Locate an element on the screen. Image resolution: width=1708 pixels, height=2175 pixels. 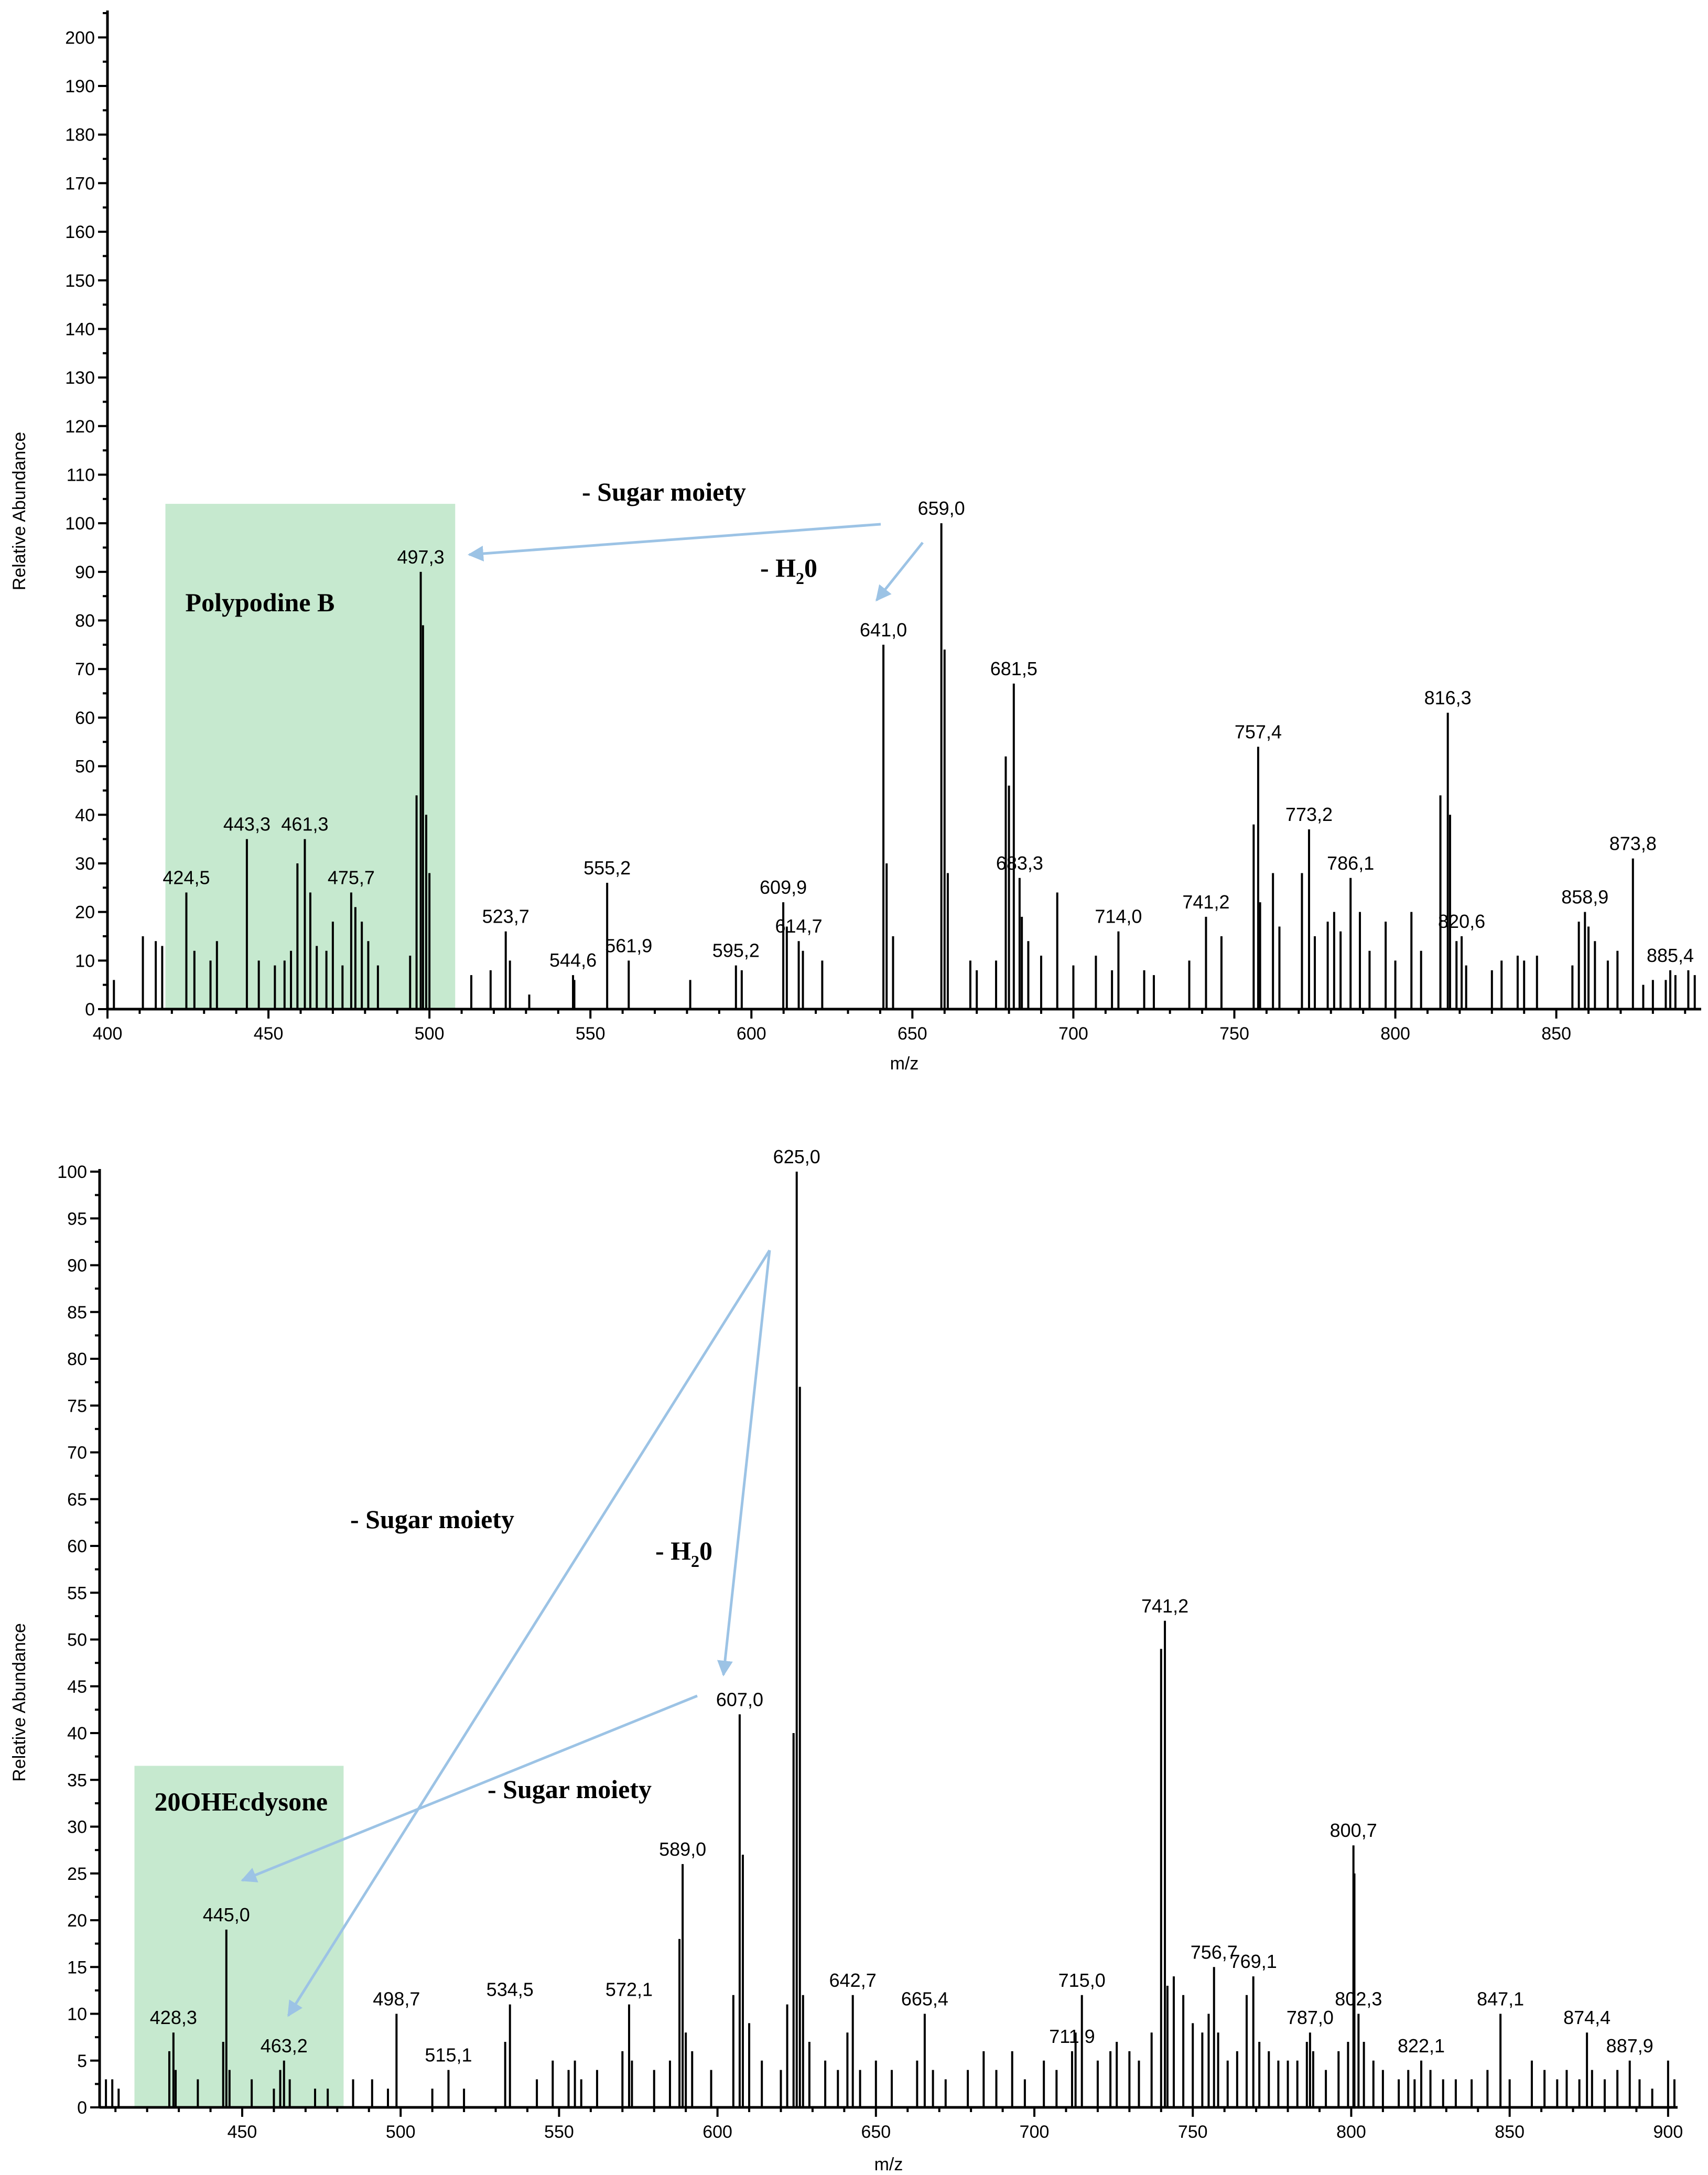
peak-label: 555,2 is located at coordinates (607, 868).